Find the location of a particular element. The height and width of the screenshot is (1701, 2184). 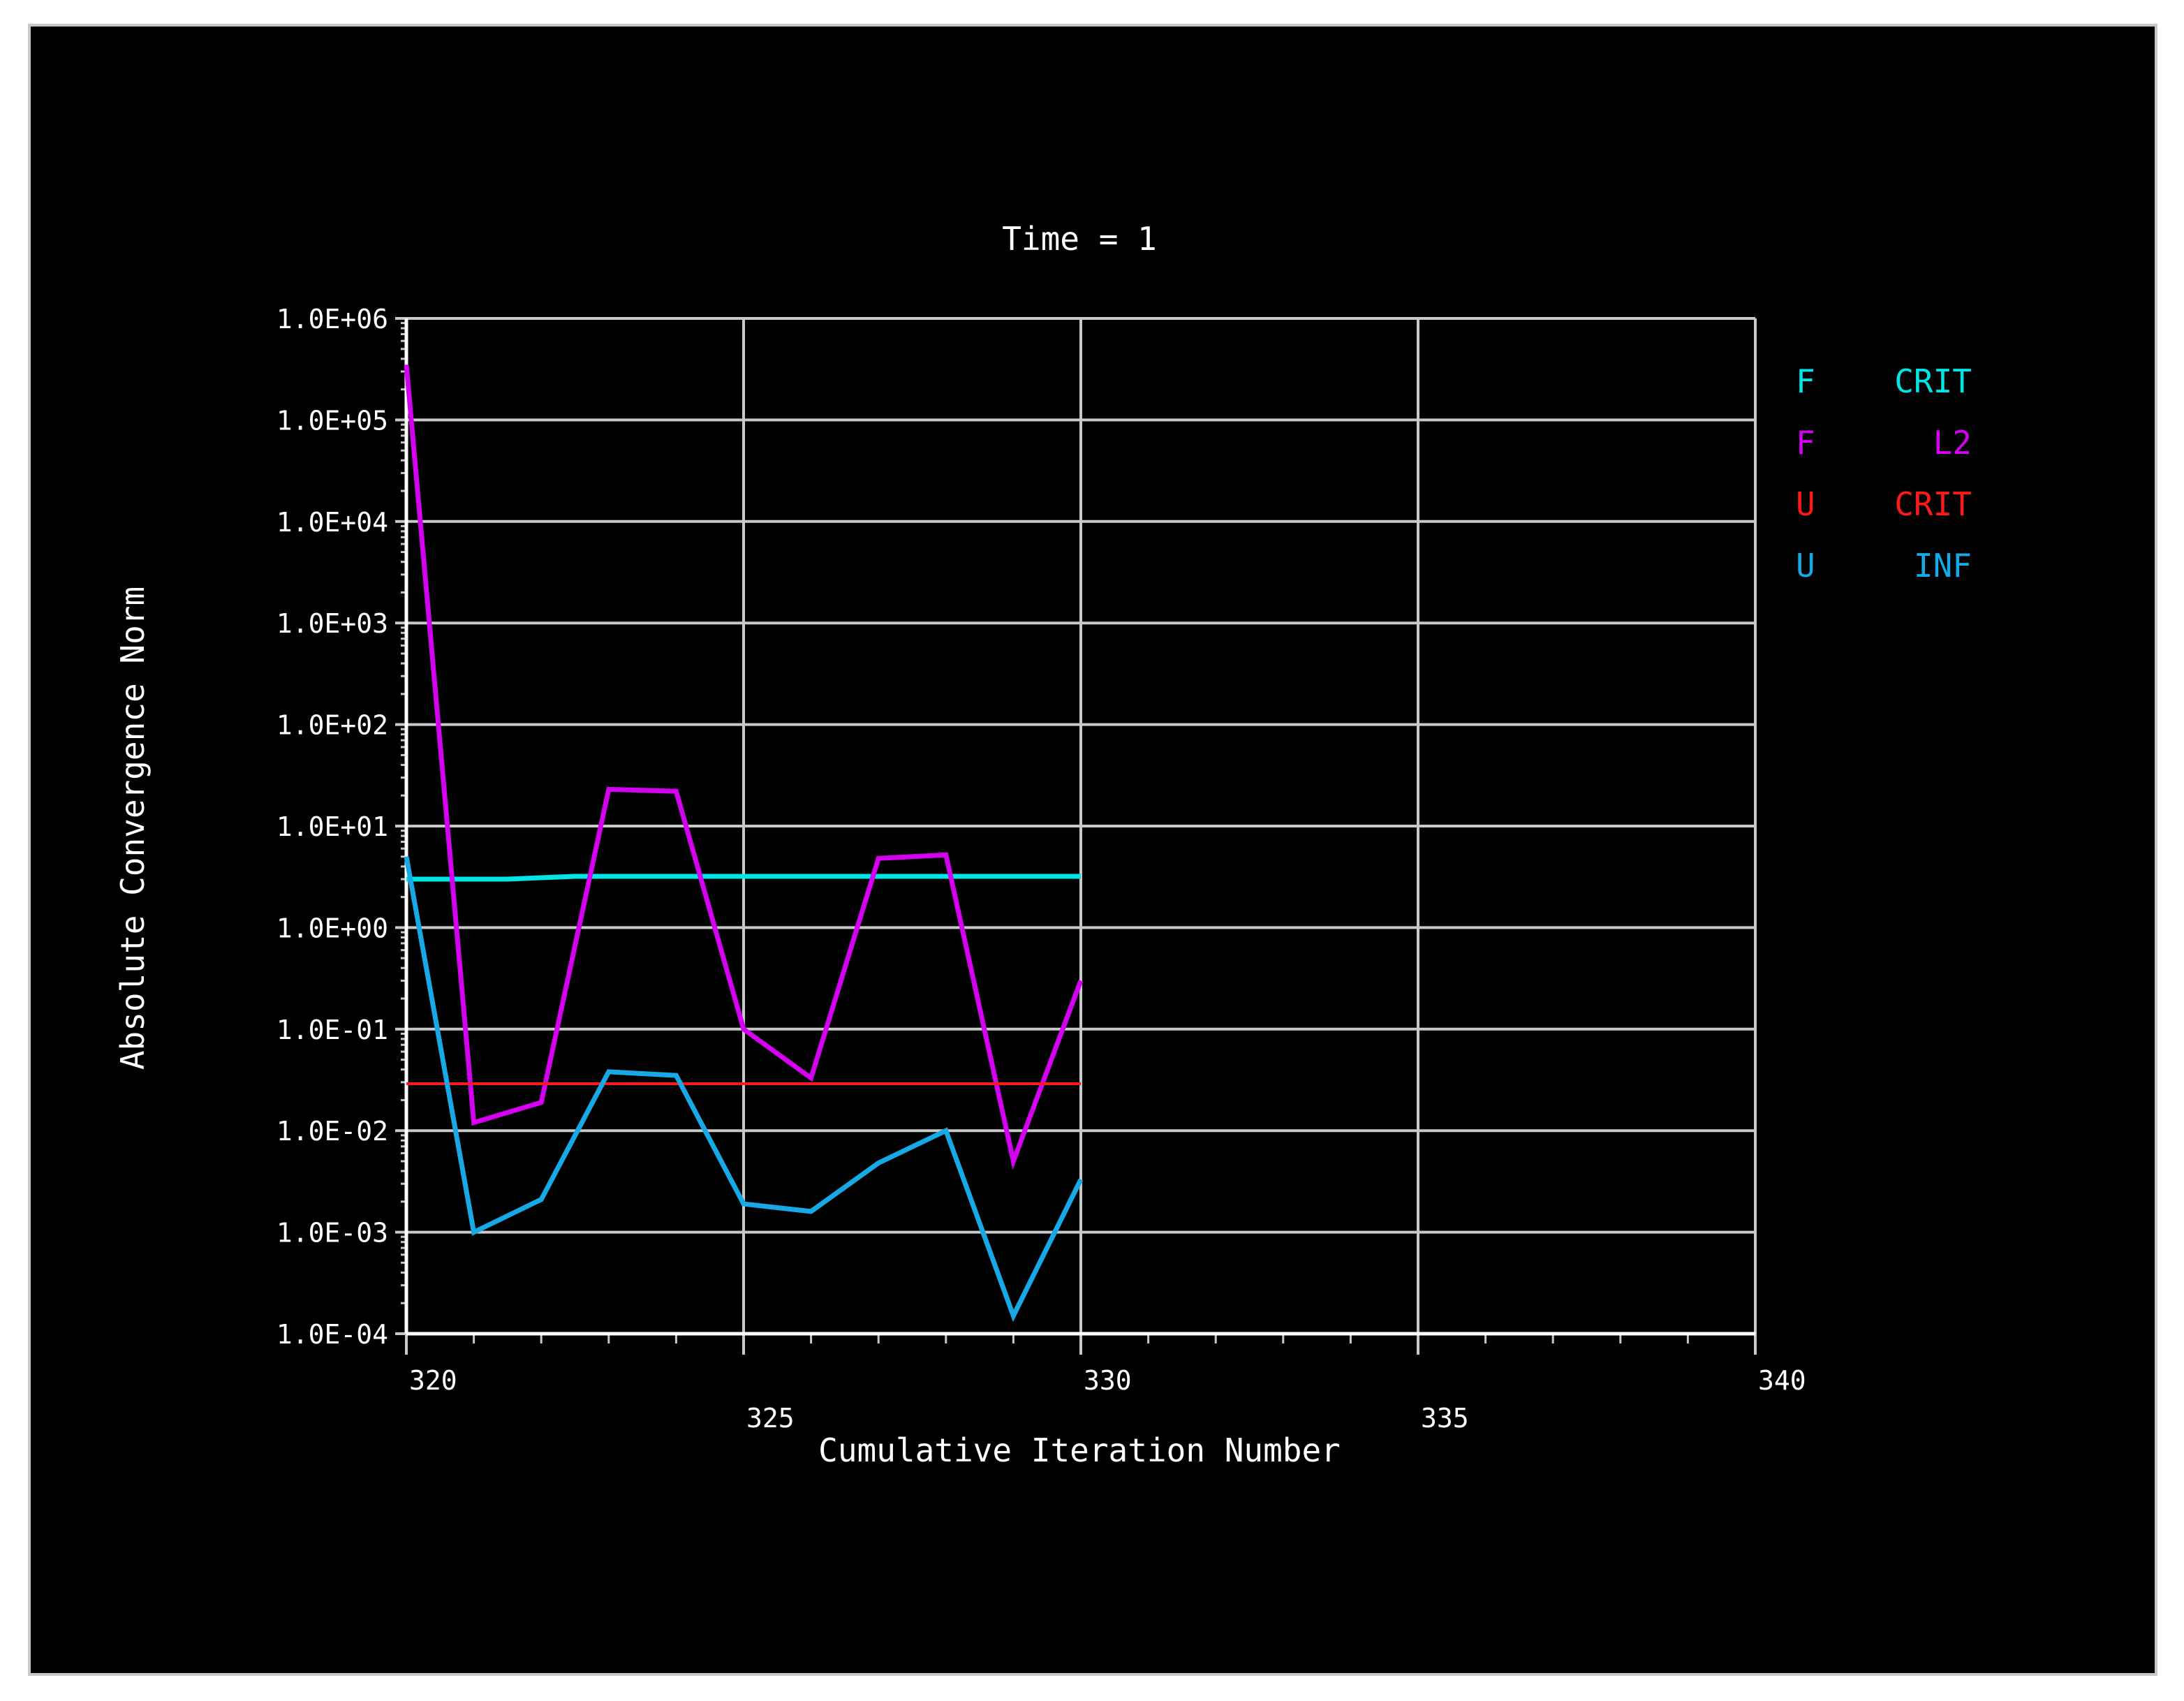

y-tick-label: 1.0E+04 is located at coordinates (332, 522).